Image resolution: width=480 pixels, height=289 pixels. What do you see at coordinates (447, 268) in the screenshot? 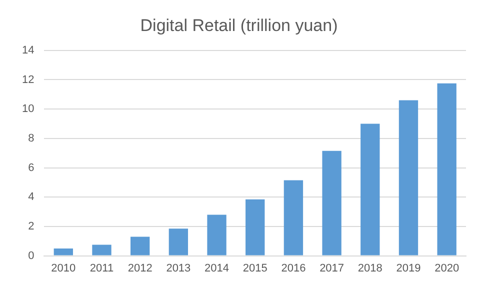
I see `x-tick-label: 2020` at bounding box center [447, 268].